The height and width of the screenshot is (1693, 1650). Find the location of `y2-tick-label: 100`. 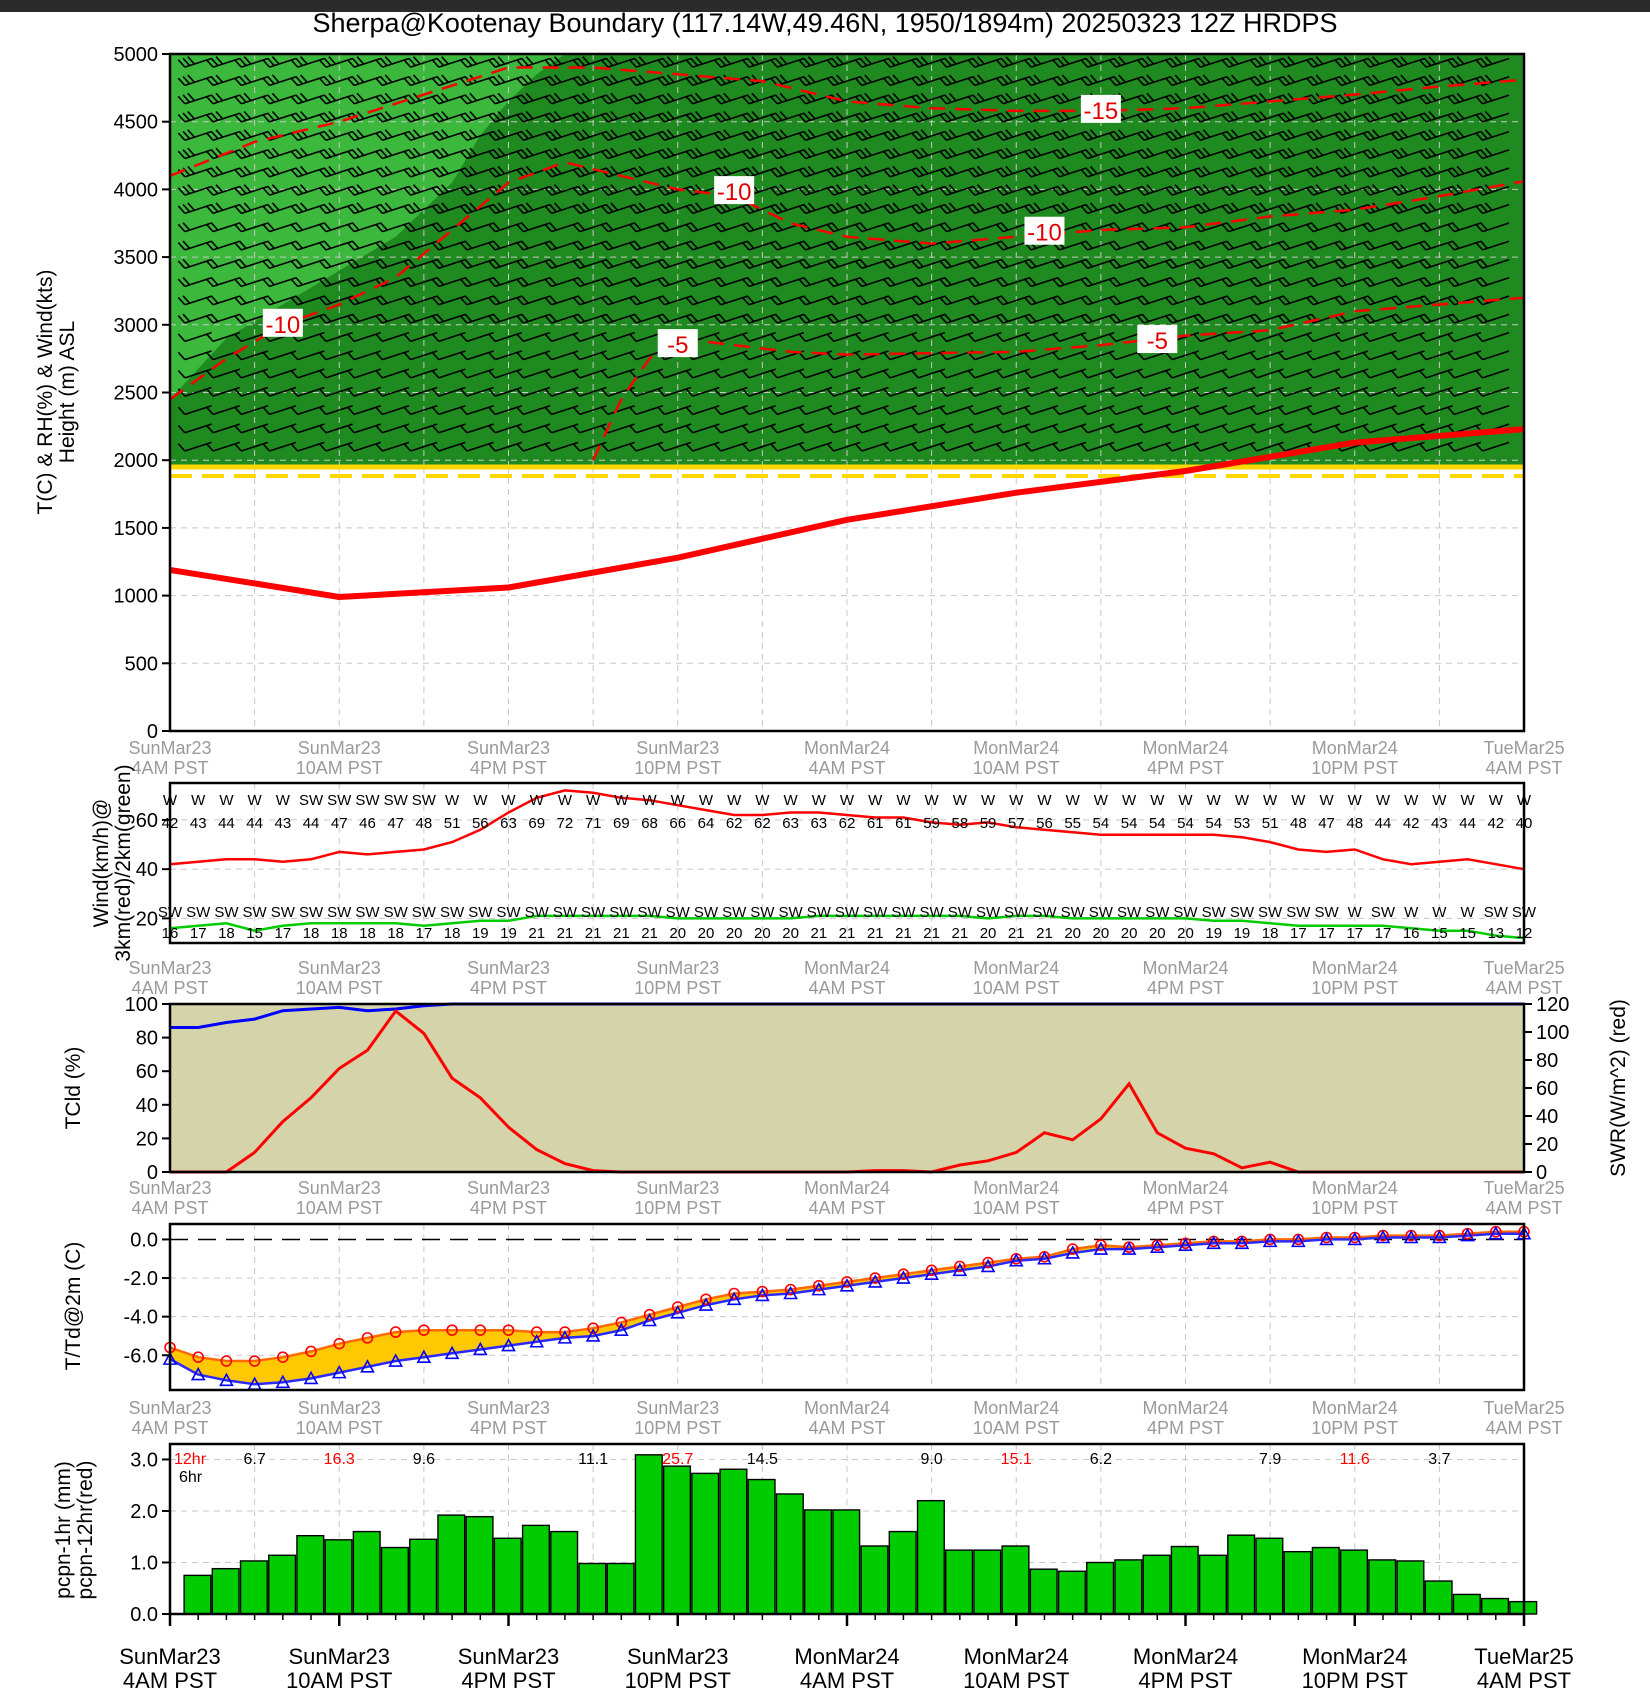

y2-tick-label: 100 is located at coordinates (1552, 1033).